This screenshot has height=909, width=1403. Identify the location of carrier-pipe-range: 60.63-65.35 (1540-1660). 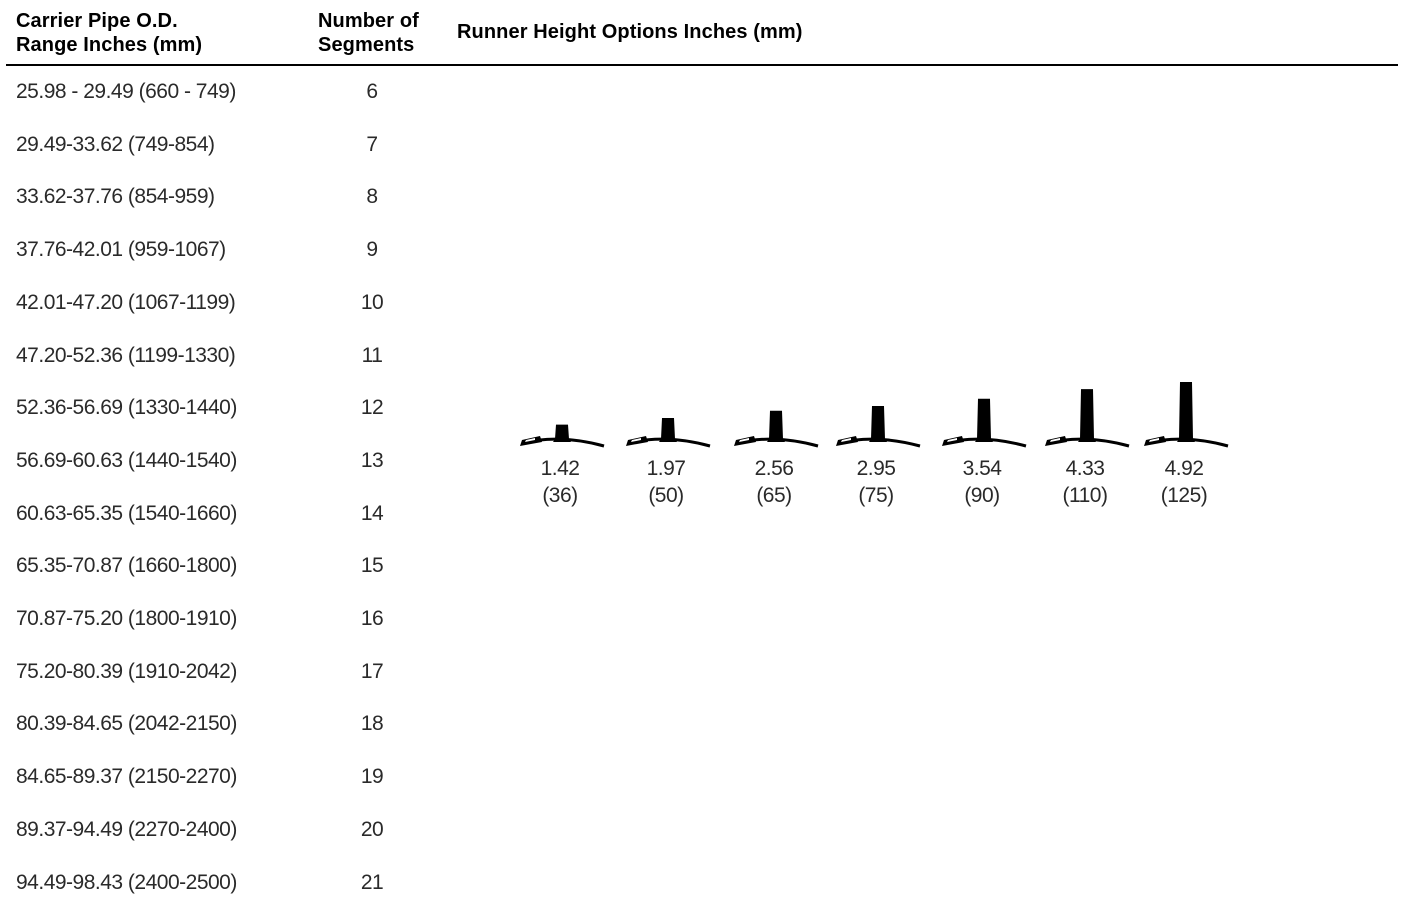
(126, 513).